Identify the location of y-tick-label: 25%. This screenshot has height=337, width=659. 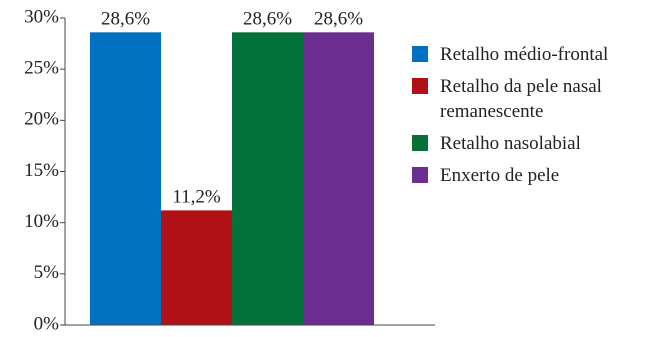
(41, 68).